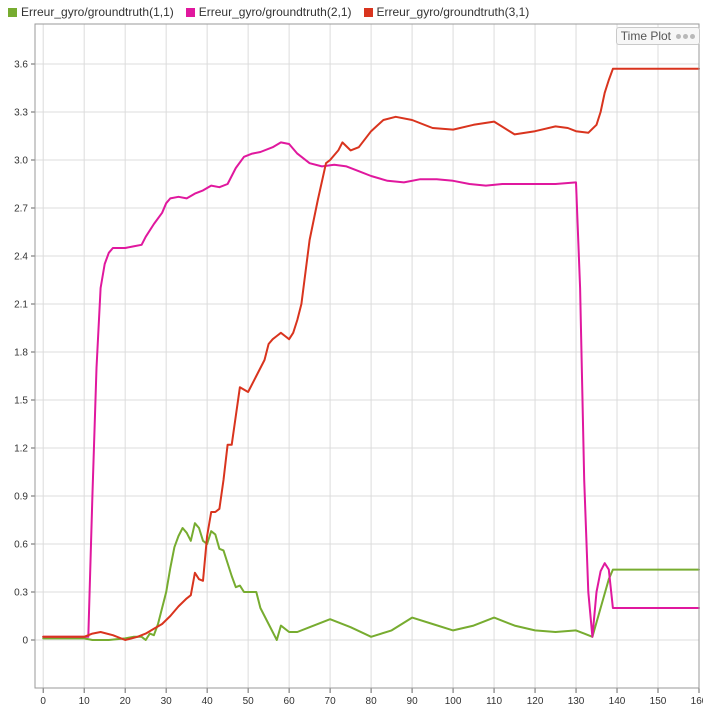 This screenshot has height=708, width=703. Describe the element at coordinates (331, 701) in the screenshot. I see `x-tick-label: 70` at that location.